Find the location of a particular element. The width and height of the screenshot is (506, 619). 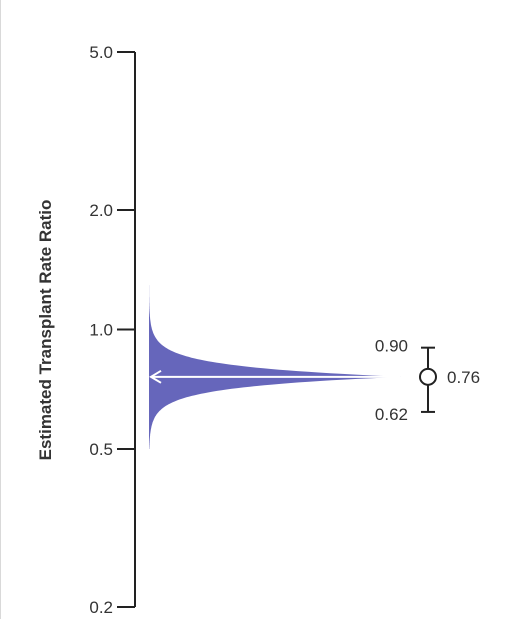

estimate-arrow-head is located at coordinates (155, 376).